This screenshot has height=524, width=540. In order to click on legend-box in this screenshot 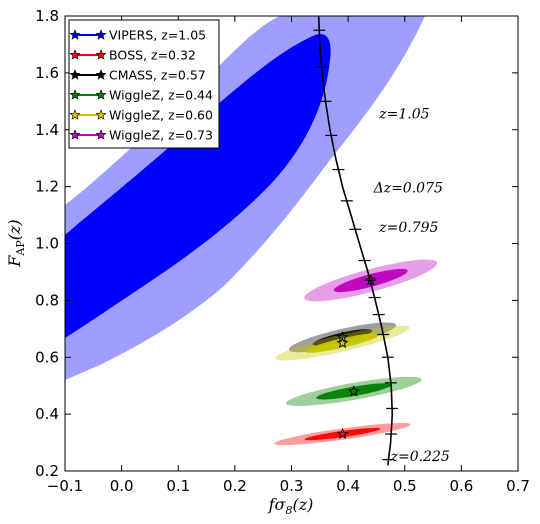, I will do `click(144, 84)`.